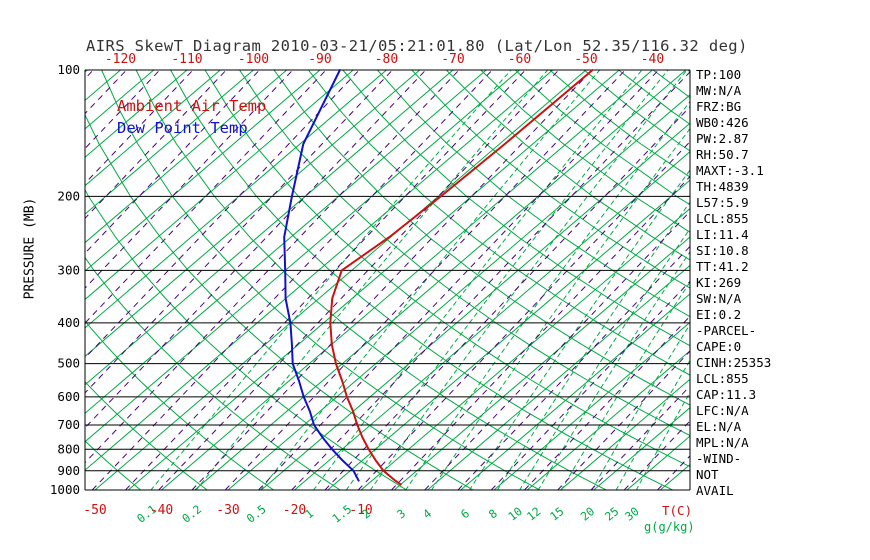 This screenshot has height=560, width=870. Describe the element at coordinates (726, 330) in the screenshot. I see `stats-line: -PARCEL-` at that location.